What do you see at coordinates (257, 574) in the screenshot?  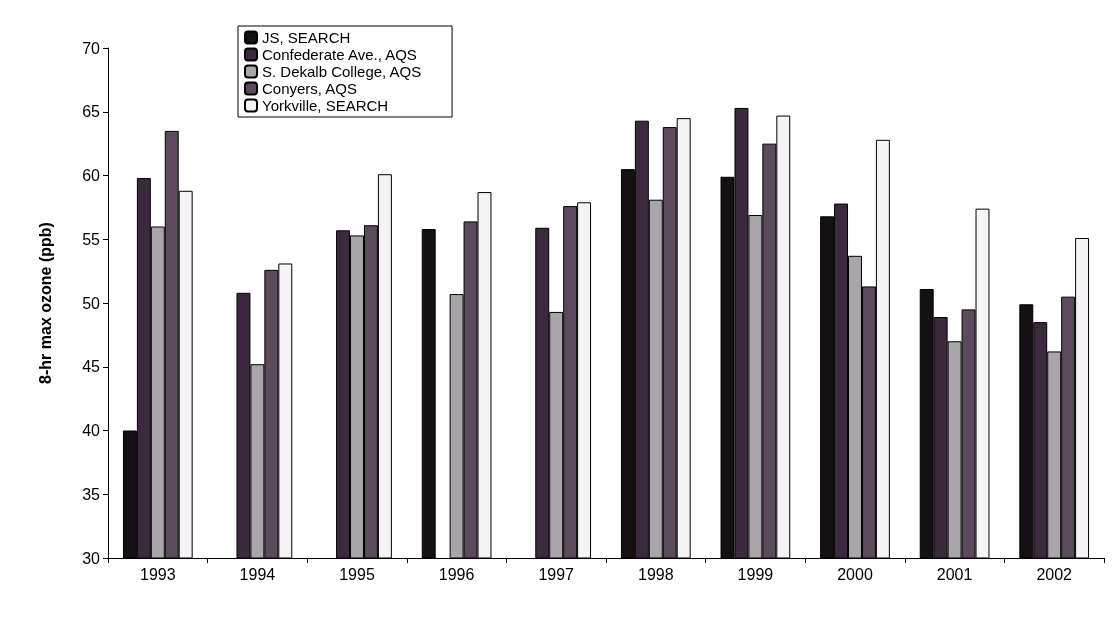 I see `x-tick-label: 1994` at bounding box center [257, 574].